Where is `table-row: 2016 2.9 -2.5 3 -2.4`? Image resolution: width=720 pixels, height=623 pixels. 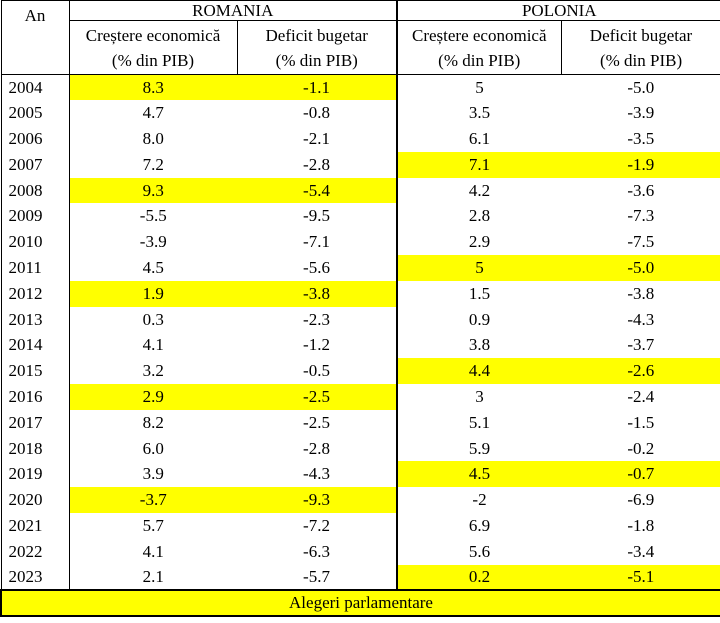
table-row: 2016 2.9 -2.5 3 -2.4 is located at coordinates (360, 397).